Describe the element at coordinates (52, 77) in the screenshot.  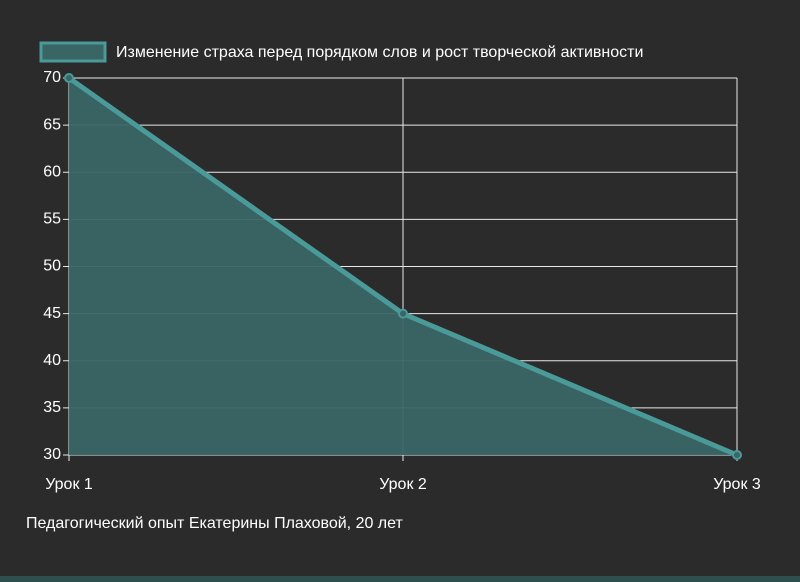
I see `y-tick-label: 70` at that location.